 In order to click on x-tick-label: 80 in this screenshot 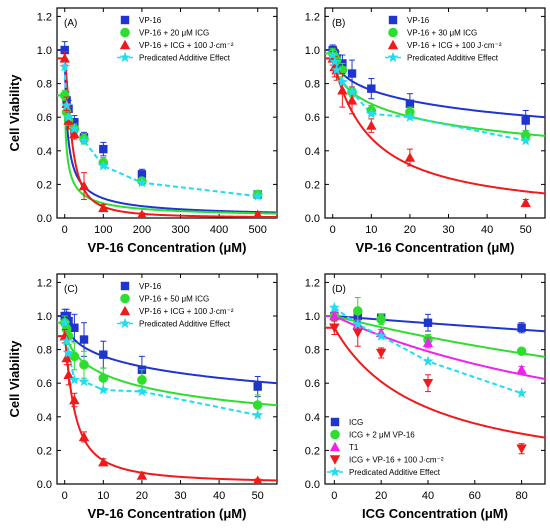, I will do `click(521, 496)`.